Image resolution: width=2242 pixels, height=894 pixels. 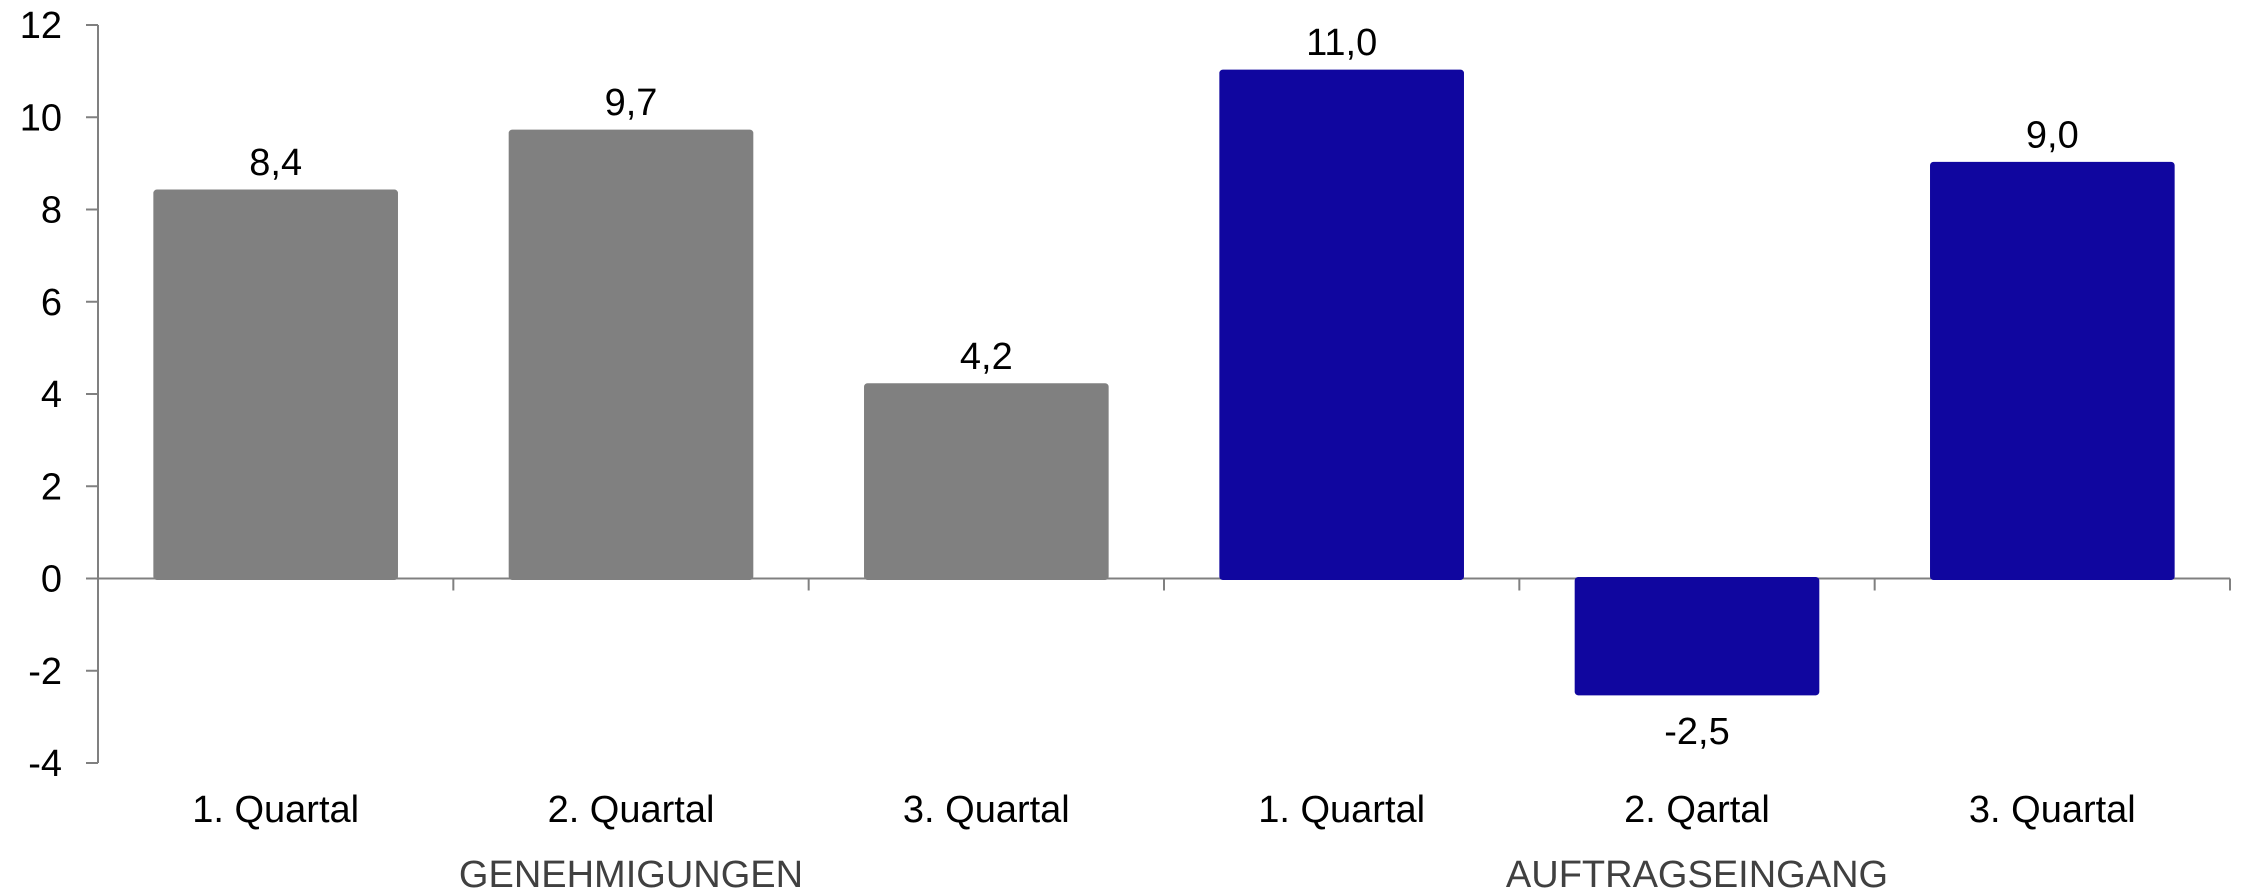 I want to click on y-tick-label: 2, so click(x=51, y=487).